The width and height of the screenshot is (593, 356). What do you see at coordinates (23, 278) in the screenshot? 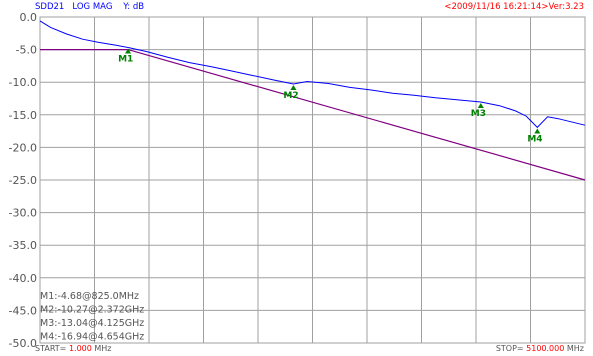
I see `y-tick-label: -40.0` at bounding box center [23, 278].